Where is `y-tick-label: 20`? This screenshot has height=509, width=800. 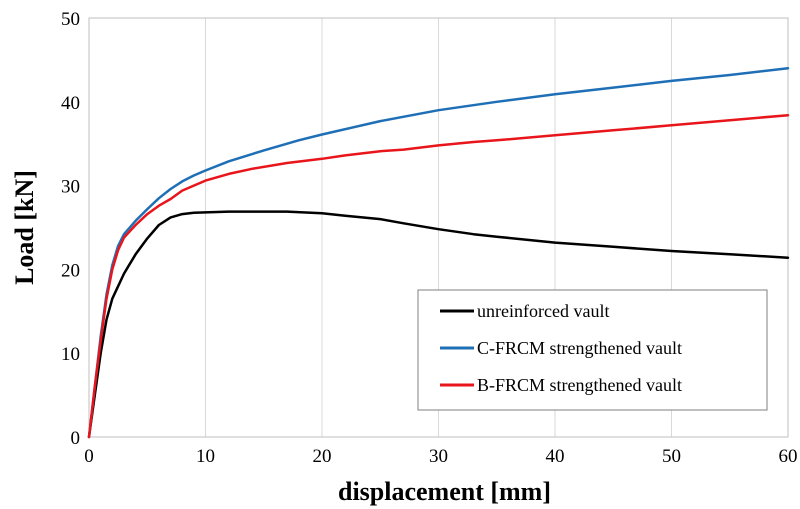
y-tick-label: 20 is located at coordinates (70, 270).